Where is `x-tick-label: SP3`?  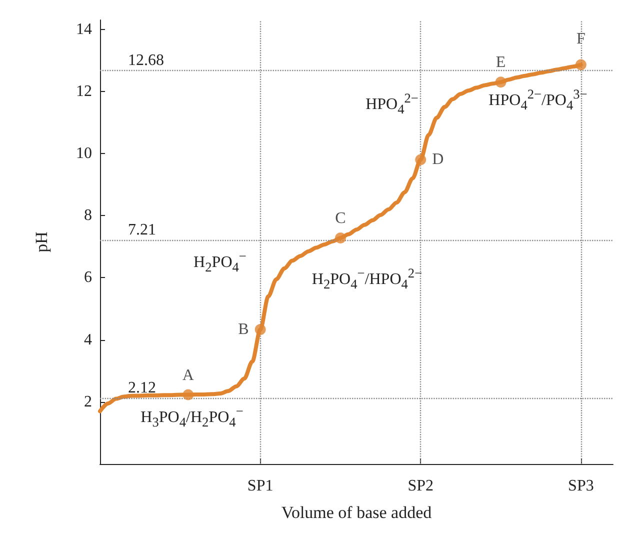
x-tick-label: SP3 is located at coordinates (581, 486).